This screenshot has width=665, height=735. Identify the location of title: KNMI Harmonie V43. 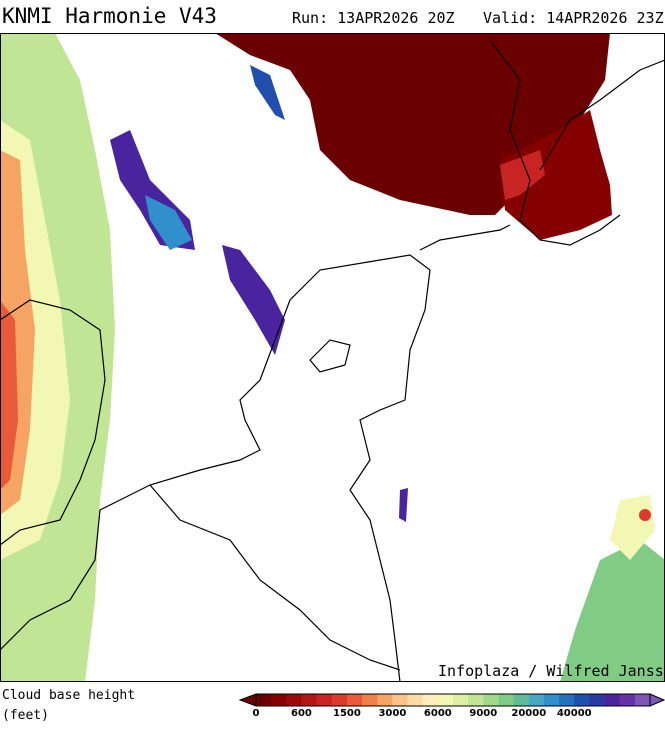
(109, 16).